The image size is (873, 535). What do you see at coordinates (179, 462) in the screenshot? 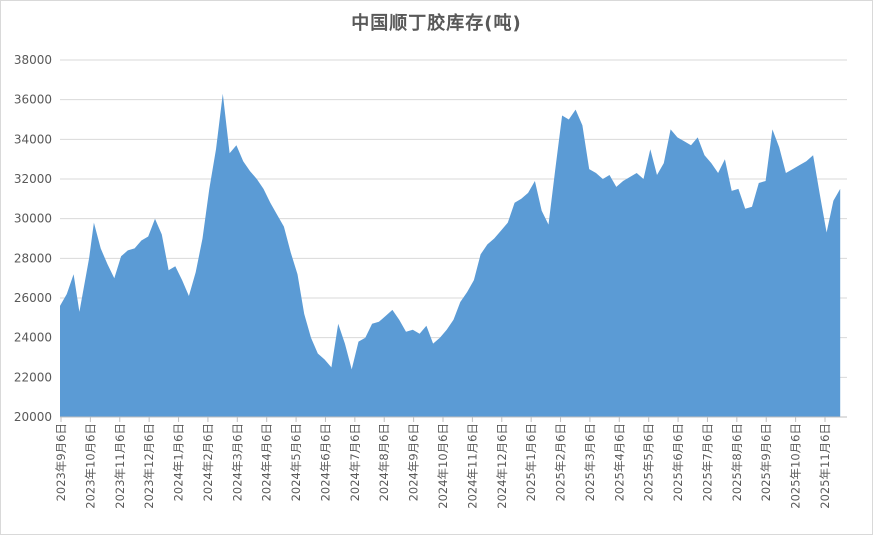
I see `x-tick-label: 2024年1月6日` at bounding box center [179, 462].